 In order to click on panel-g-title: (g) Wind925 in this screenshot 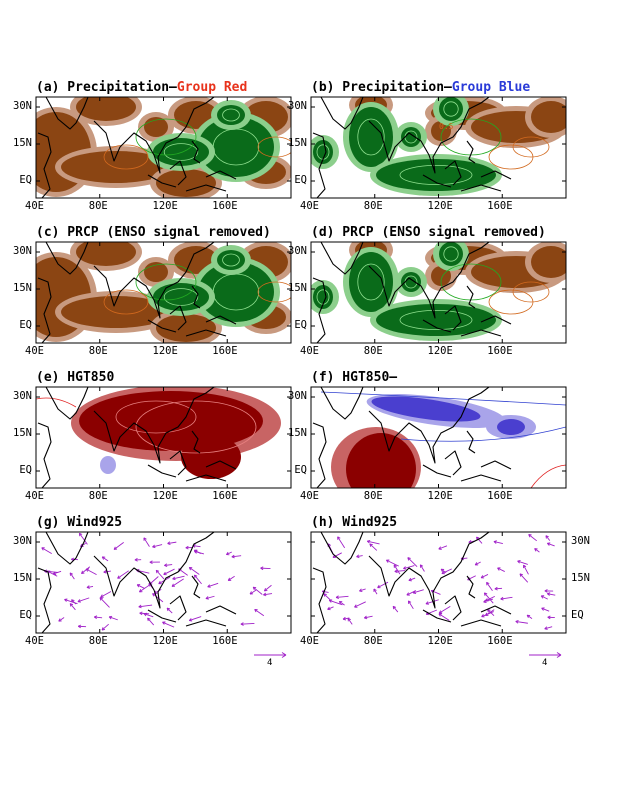, I will do `click(79, 522)`.